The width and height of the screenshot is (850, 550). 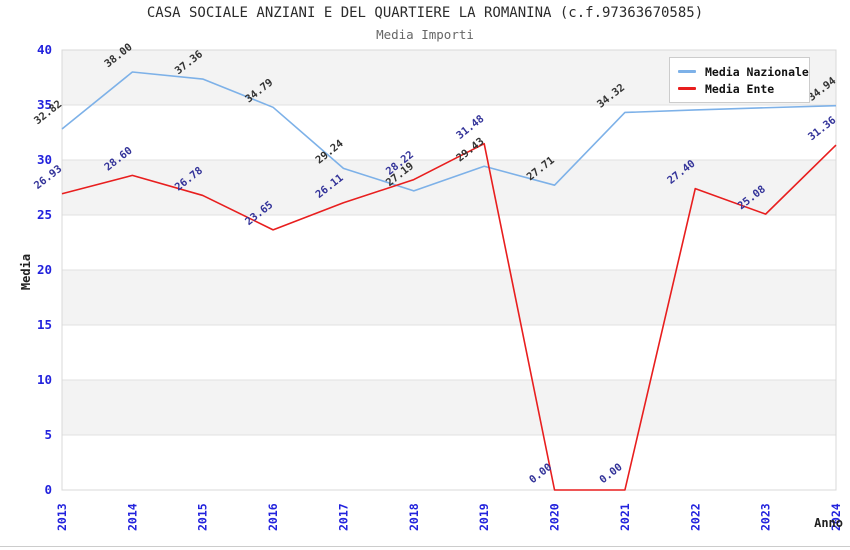 What do you see at coordinates (26, 272) in the screenshot?
I see `y-axis-label: Media` at bounding box center [26, 272].